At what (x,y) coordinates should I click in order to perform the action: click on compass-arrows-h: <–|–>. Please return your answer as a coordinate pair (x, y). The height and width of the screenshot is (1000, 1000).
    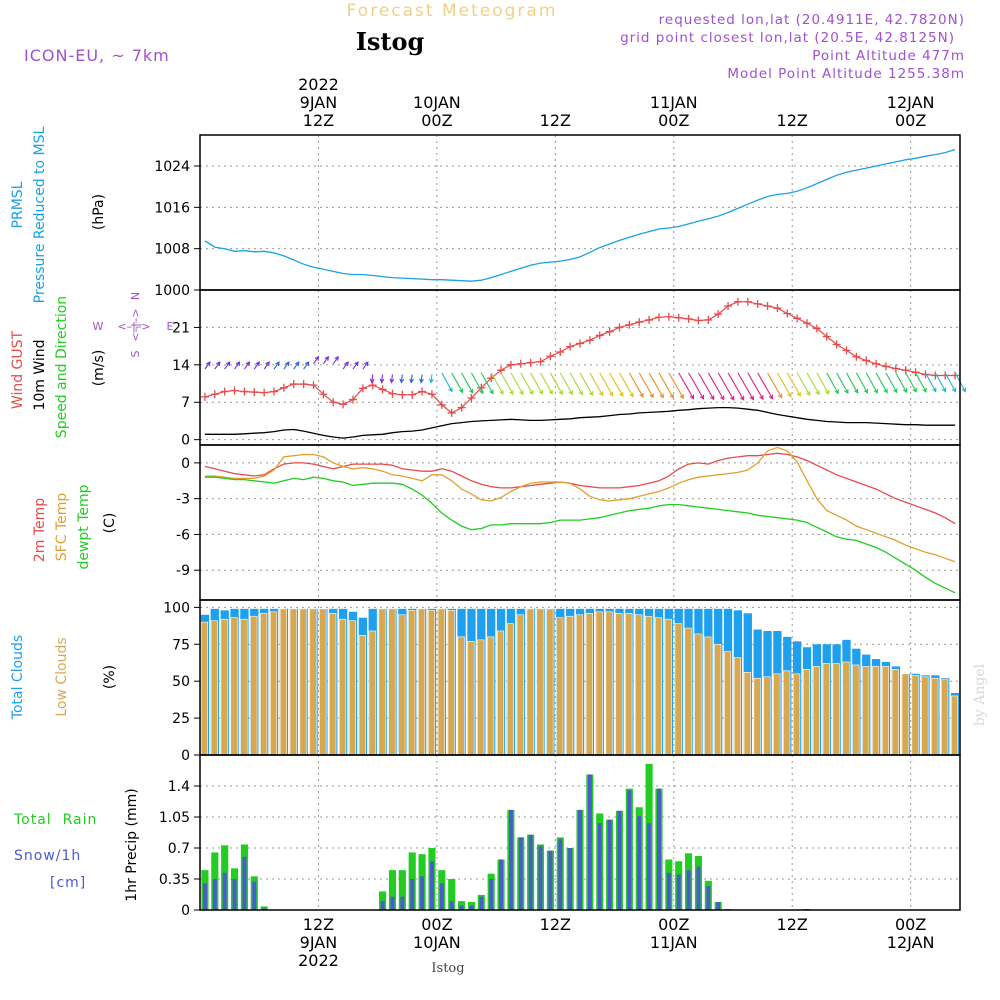
    Looking at the image, I should click on (133, 326).